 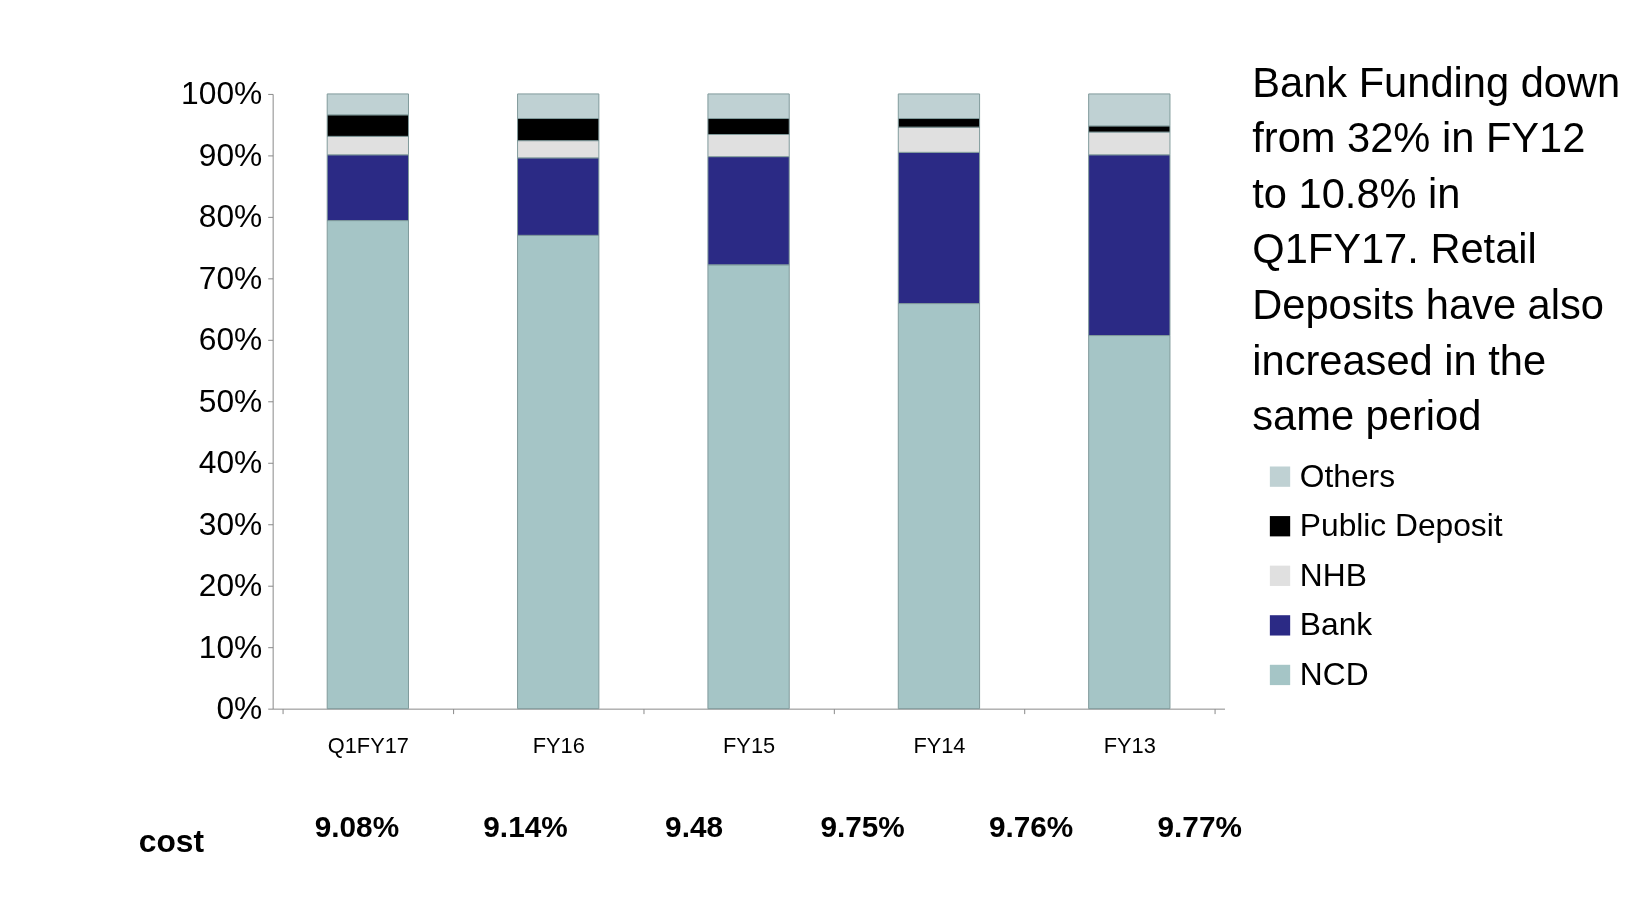 What do you see at coordinates (357, 826) in the screenshot?
I see `text: 9.08%` at bounding box center [357, 826].